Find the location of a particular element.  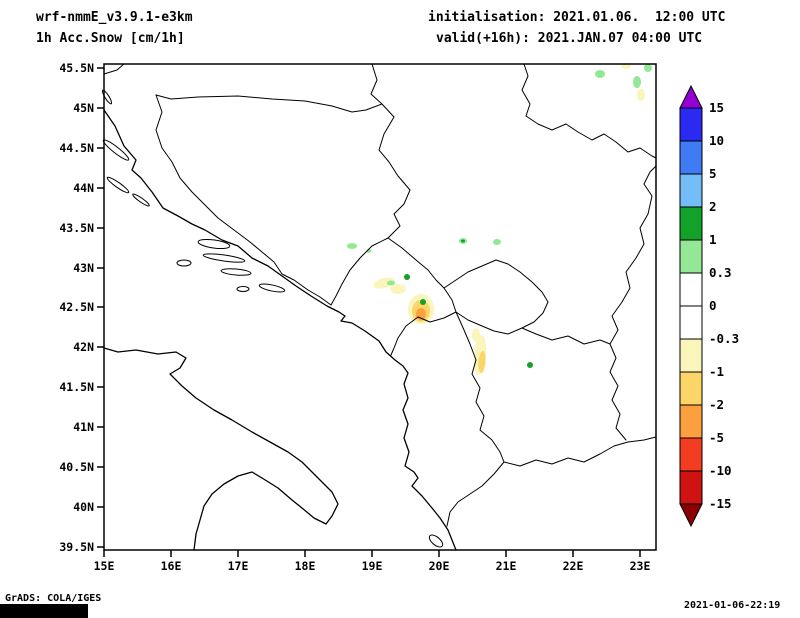

bottom-black-bar is located at coordinates (44, 611).